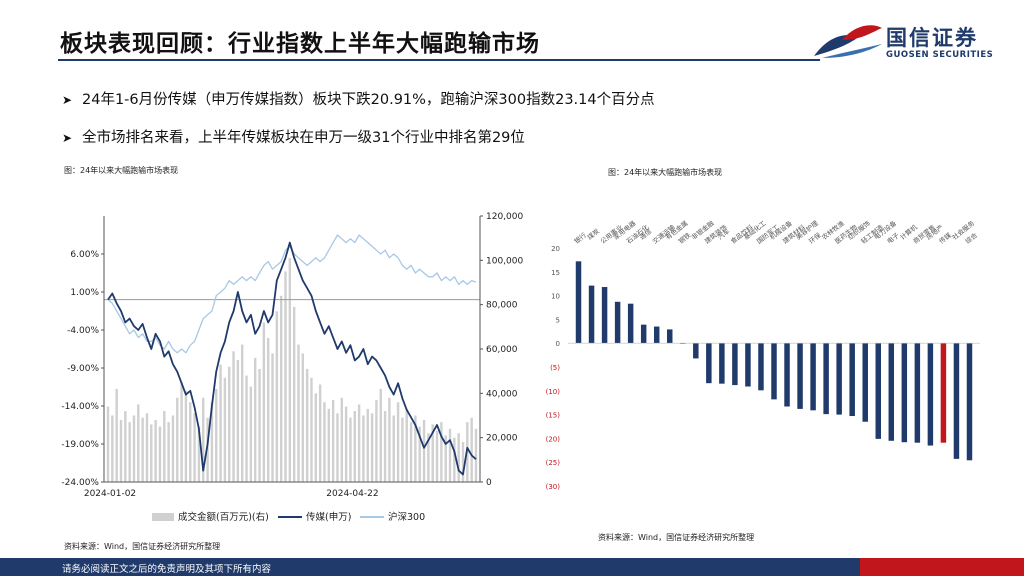 This screenshot has height=576, width=1024. I want to click on bar-y-tick-label: (25), so click(553, 463).